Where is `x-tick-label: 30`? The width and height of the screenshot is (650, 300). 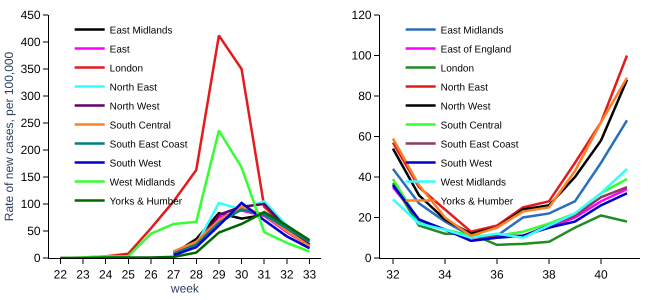 x-tick-label: 30 is located at coordinates (241, 274).